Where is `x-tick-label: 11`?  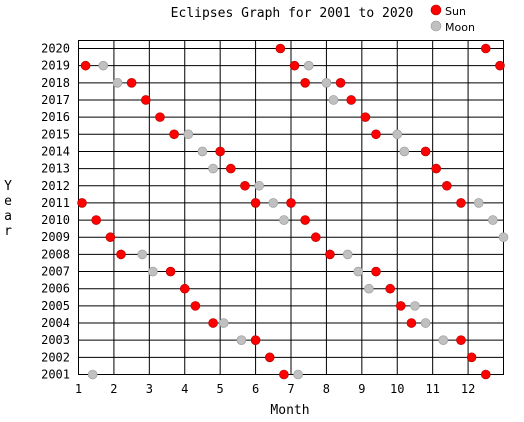 x-tick-label: 11 is located at coordinates (432, 389).